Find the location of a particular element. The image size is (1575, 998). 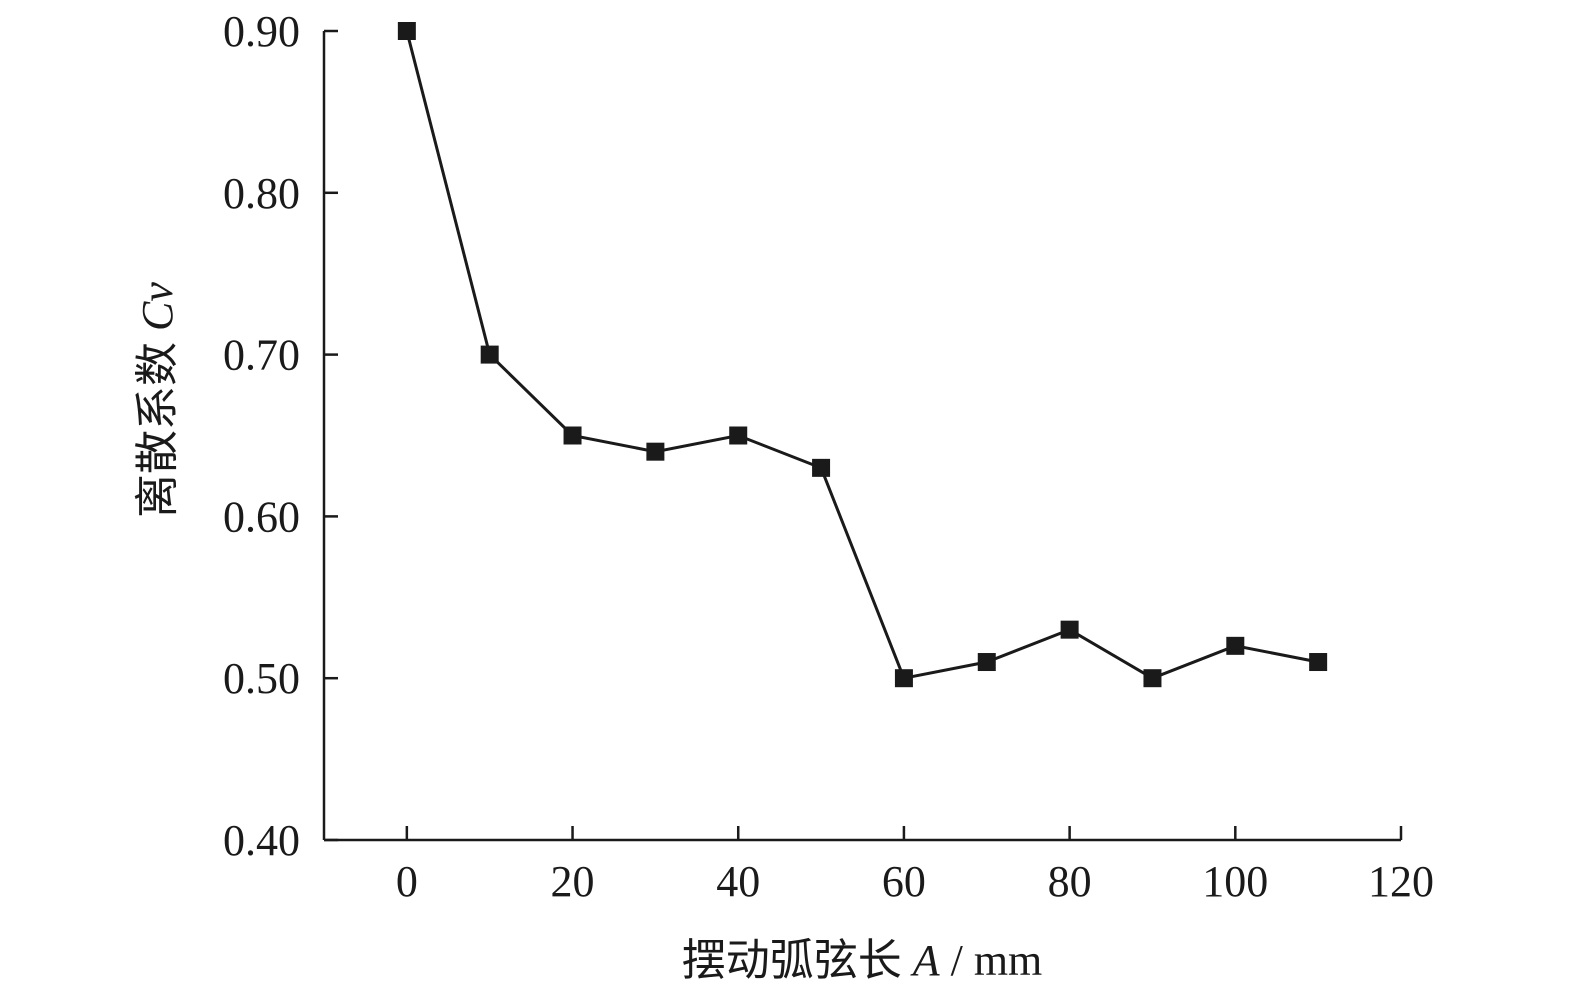

y-tick-label: 0.40 is located at coordinates (261, 840).